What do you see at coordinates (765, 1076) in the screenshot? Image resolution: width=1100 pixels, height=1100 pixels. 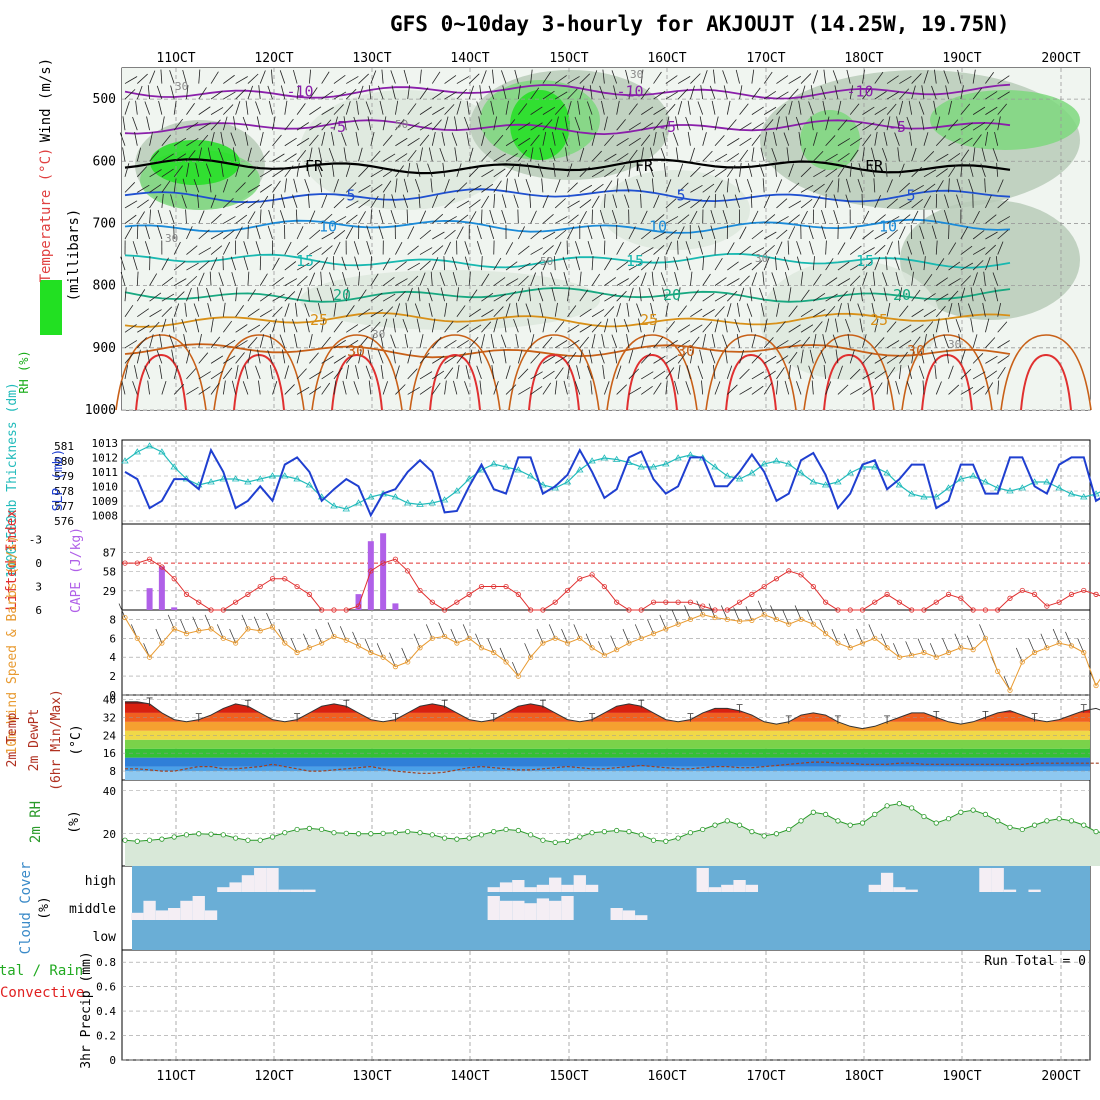 I see `x-tick-bottom: 17OCT` at bounding box center [765, 1076].